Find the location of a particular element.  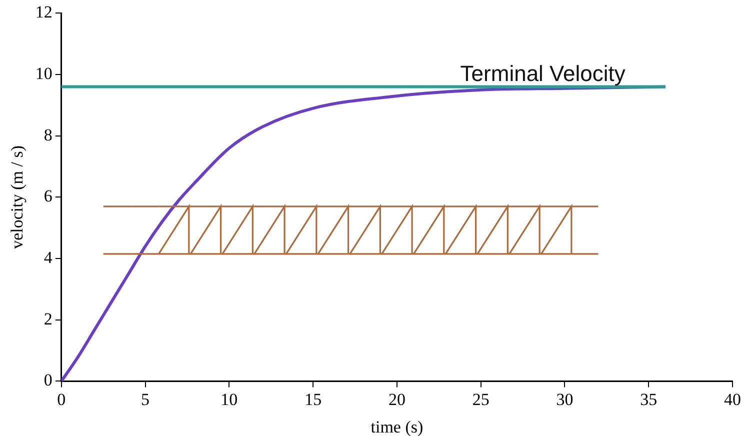

x-tick-label: 5 is located at coordinates (145, 399).